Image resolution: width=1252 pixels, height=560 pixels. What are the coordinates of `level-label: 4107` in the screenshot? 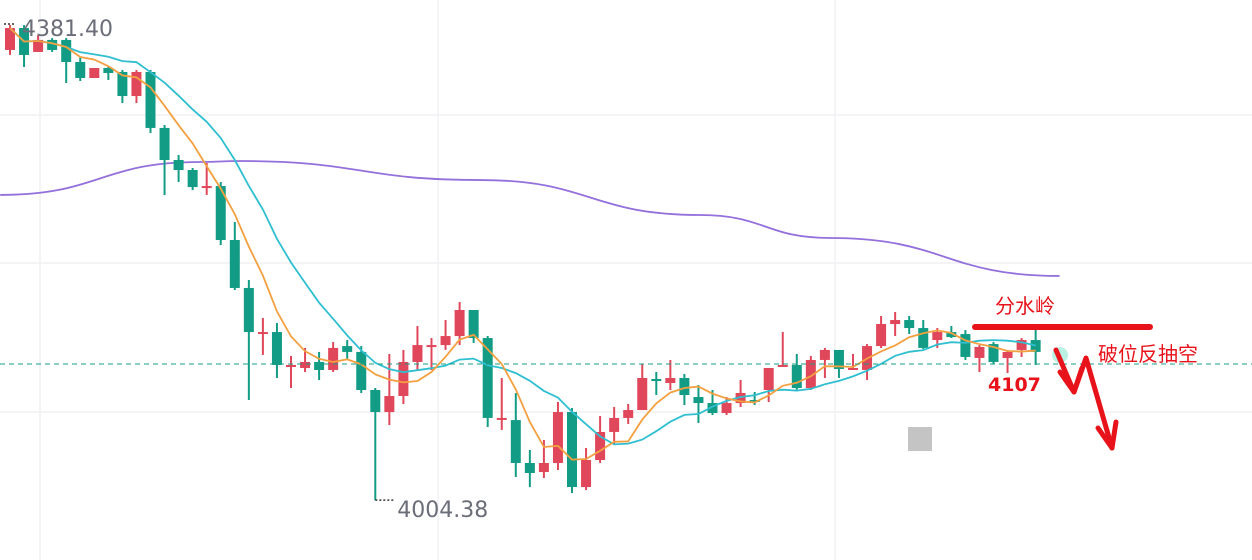 It's located at (1014, 385).